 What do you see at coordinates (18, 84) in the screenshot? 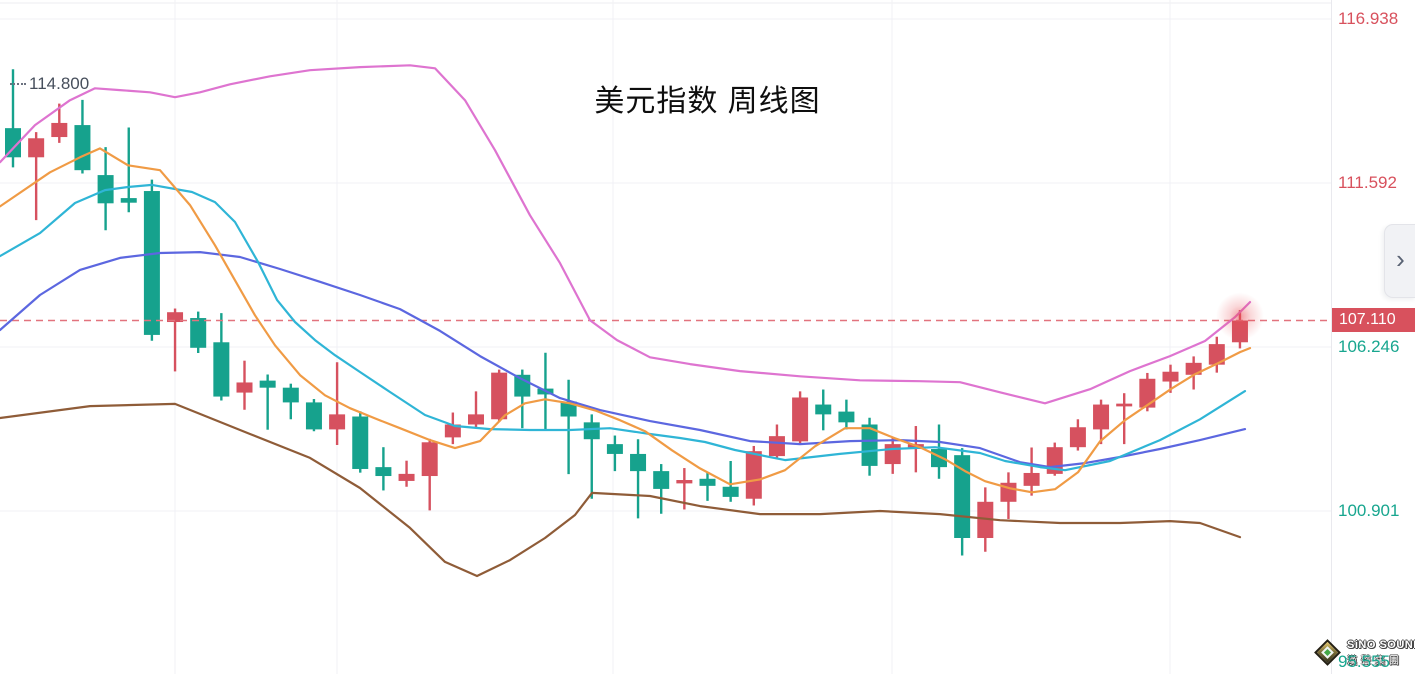
I see `dotted-line-icon` at bounding box center [18, 84].